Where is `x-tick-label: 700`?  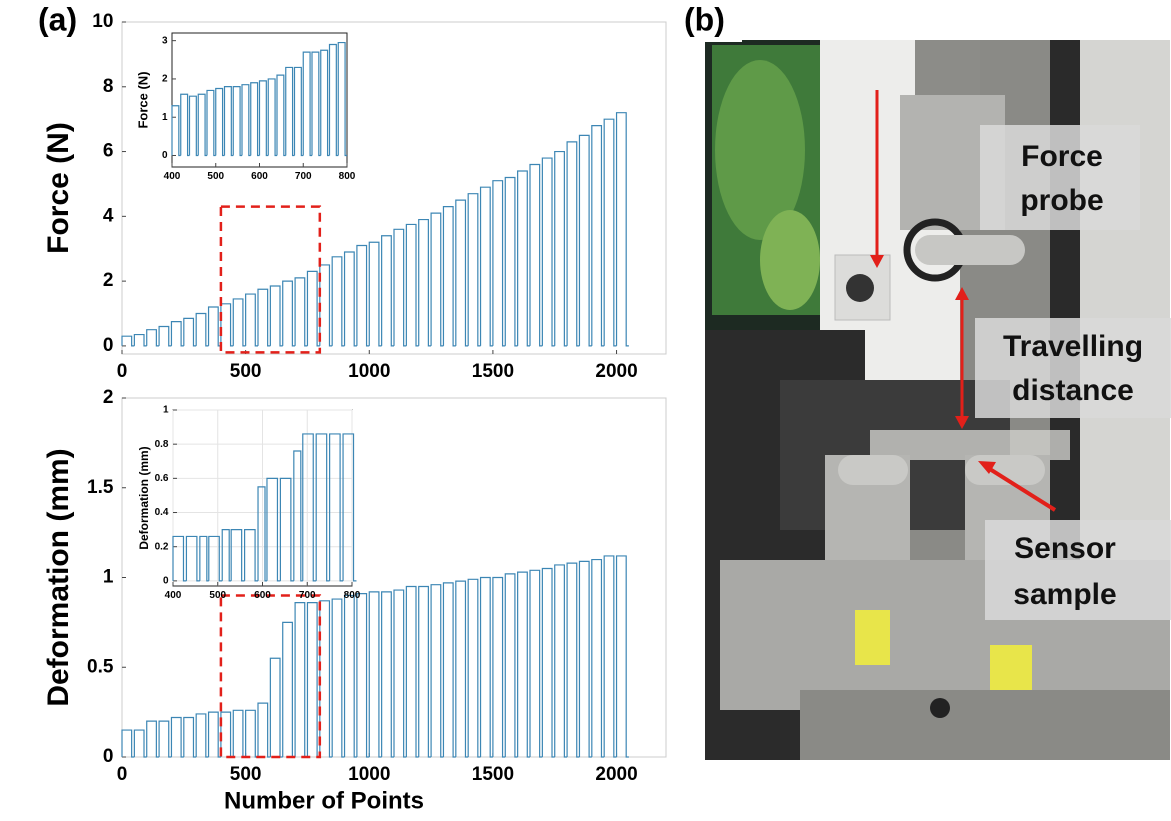
x-tick-label: 700 is located at coordinates (307, 595).